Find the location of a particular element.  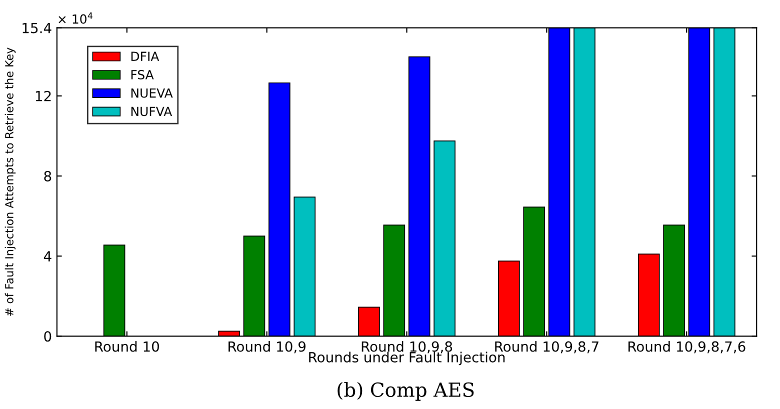

x-tick-label: Round 10,9,8 is located at coordinates (407, 347).